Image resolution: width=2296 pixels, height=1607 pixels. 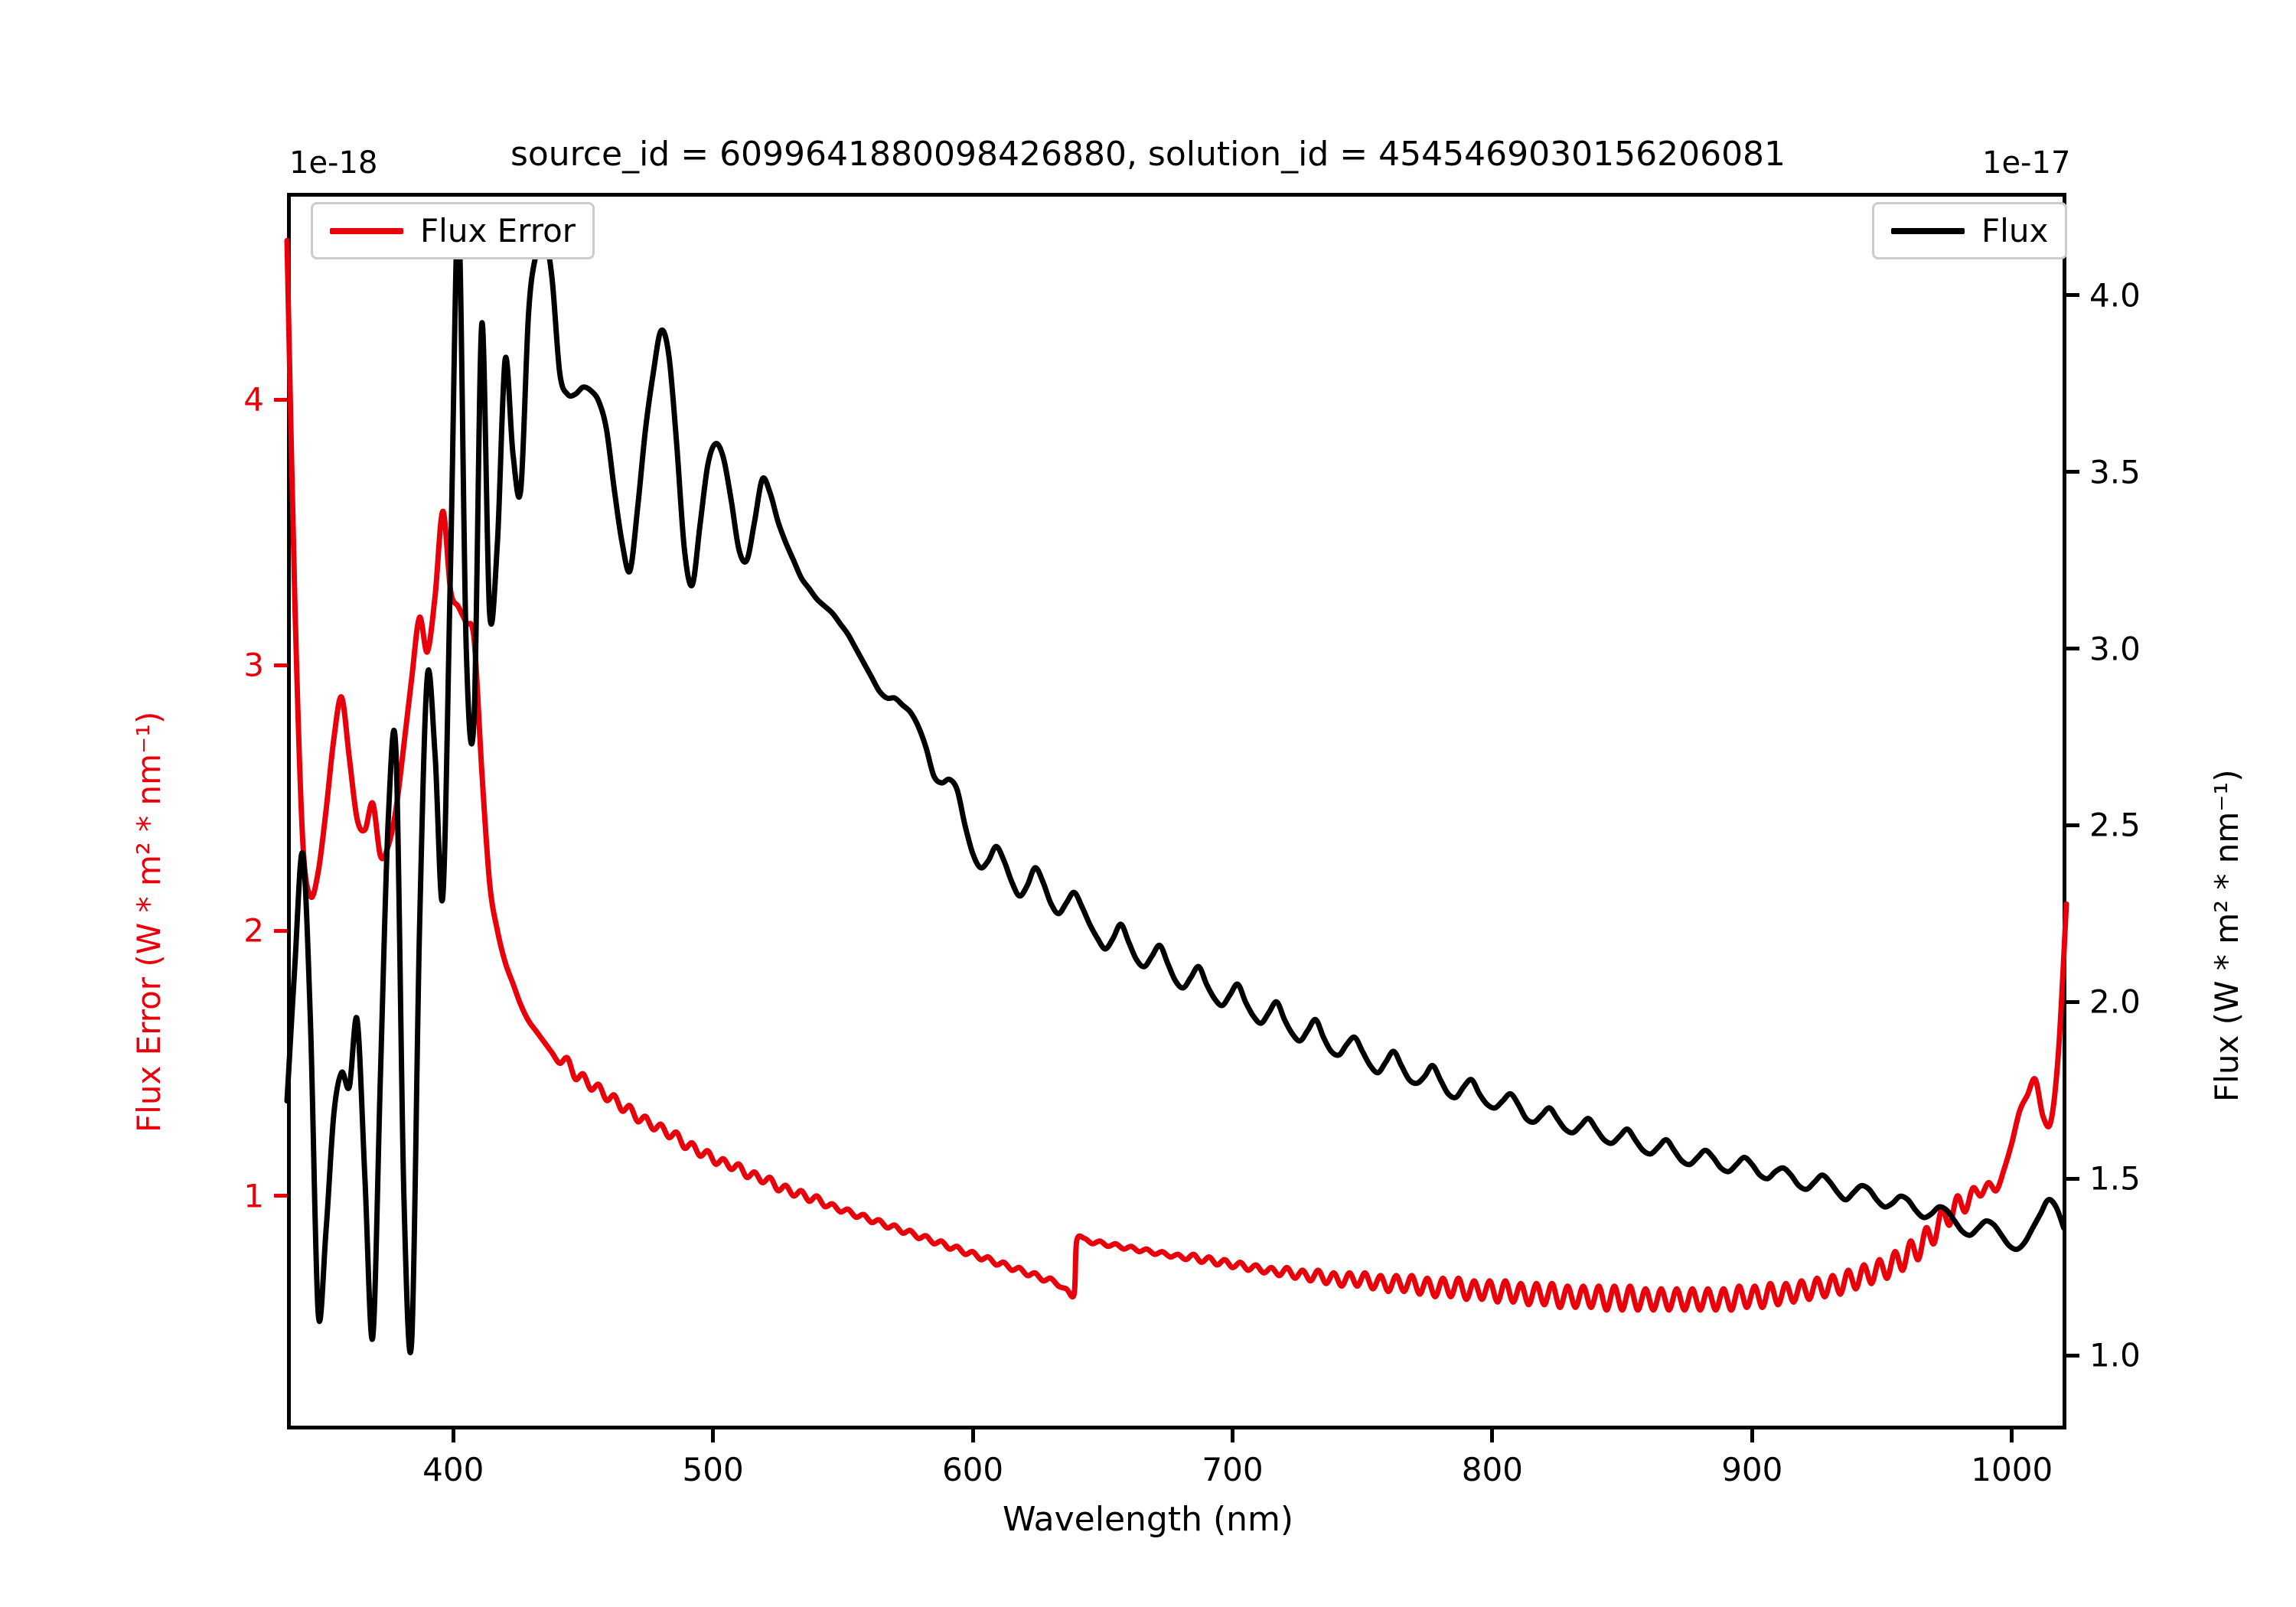 I want to click on right-y-tick-label-3.5: 3.5, so click(x=2115, y=472).